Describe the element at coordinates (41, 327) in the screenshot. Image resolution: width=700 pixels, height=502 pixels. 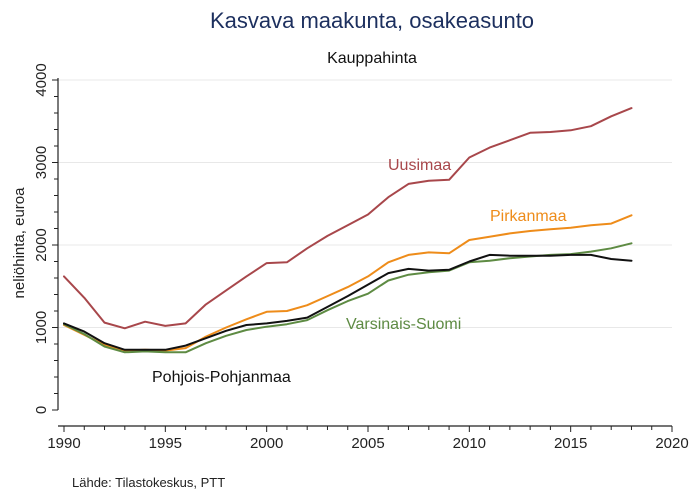
I see `y-tick-label: 1000` at that location.